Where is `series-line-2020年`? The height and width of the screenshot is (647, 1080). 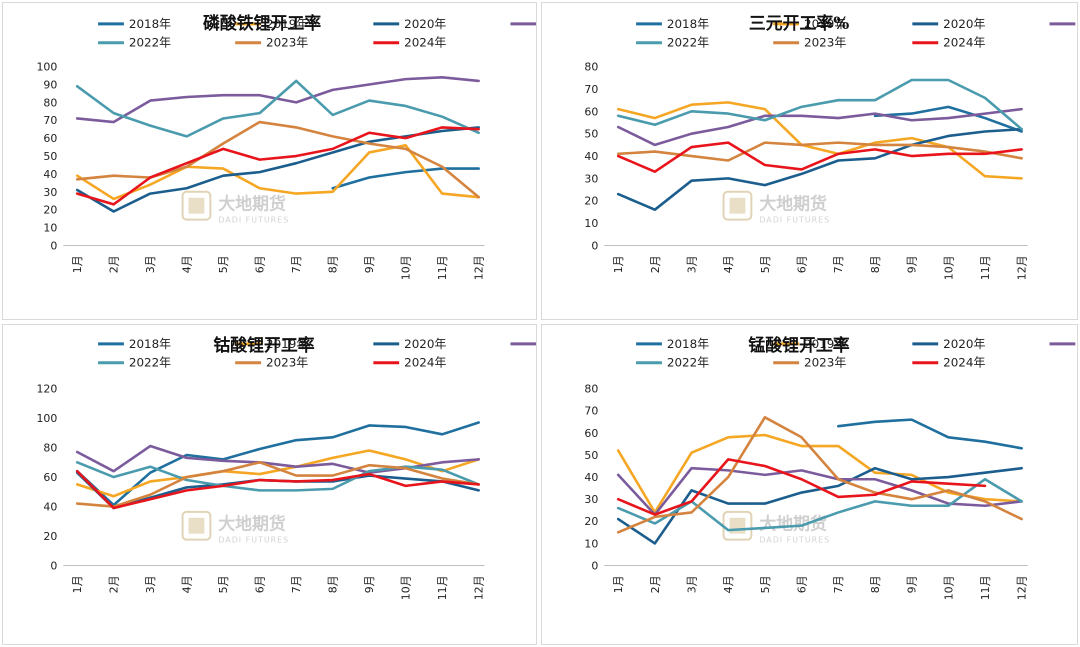 series-line-2020年 is located at coordinates (819, 169).